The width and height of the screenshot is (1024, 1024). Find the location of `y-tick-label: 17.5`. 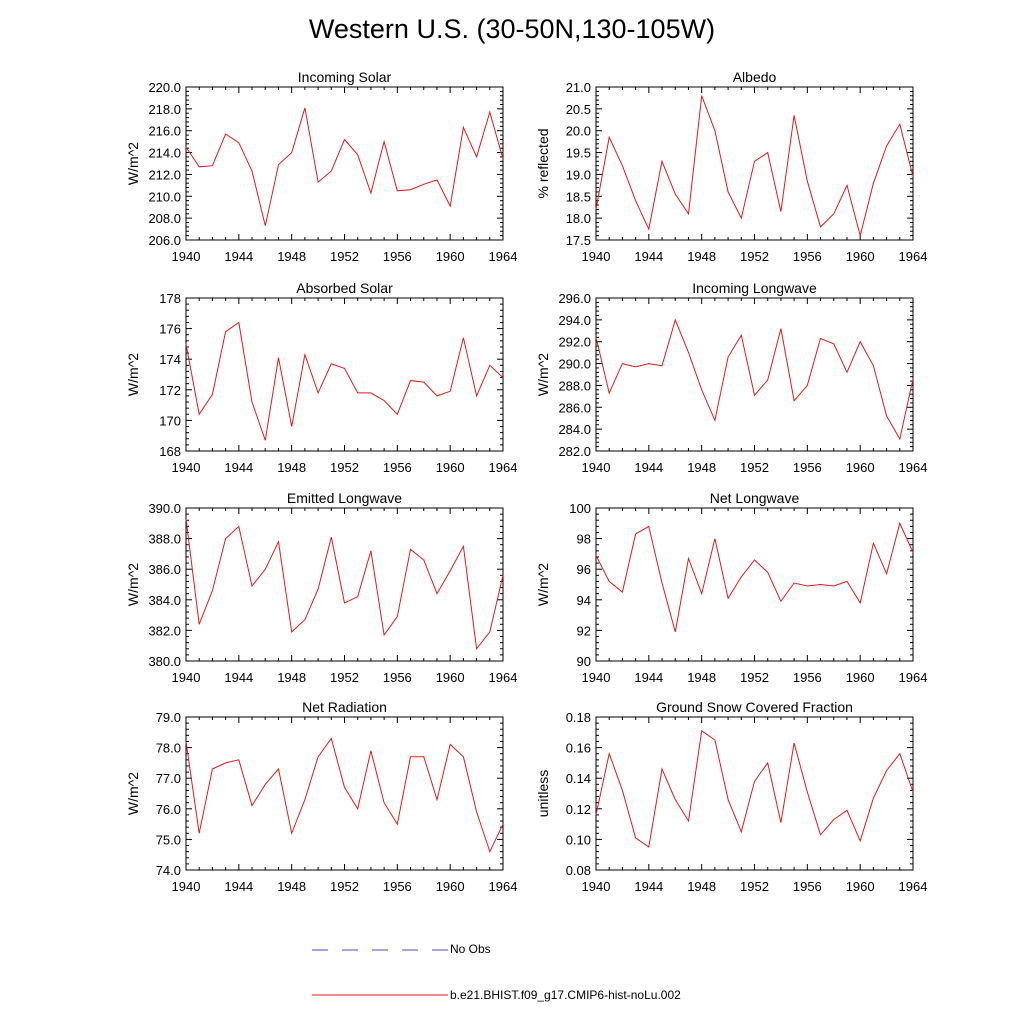

y-tick-label: 17.5 is located at coordinates (578, 240).